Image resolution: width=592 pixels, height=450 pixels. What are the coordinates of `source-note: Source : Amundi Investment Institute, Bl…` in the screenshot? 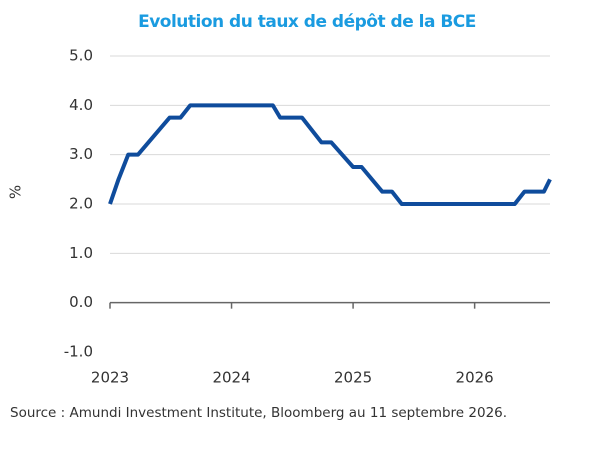 It's located at (258, 413).